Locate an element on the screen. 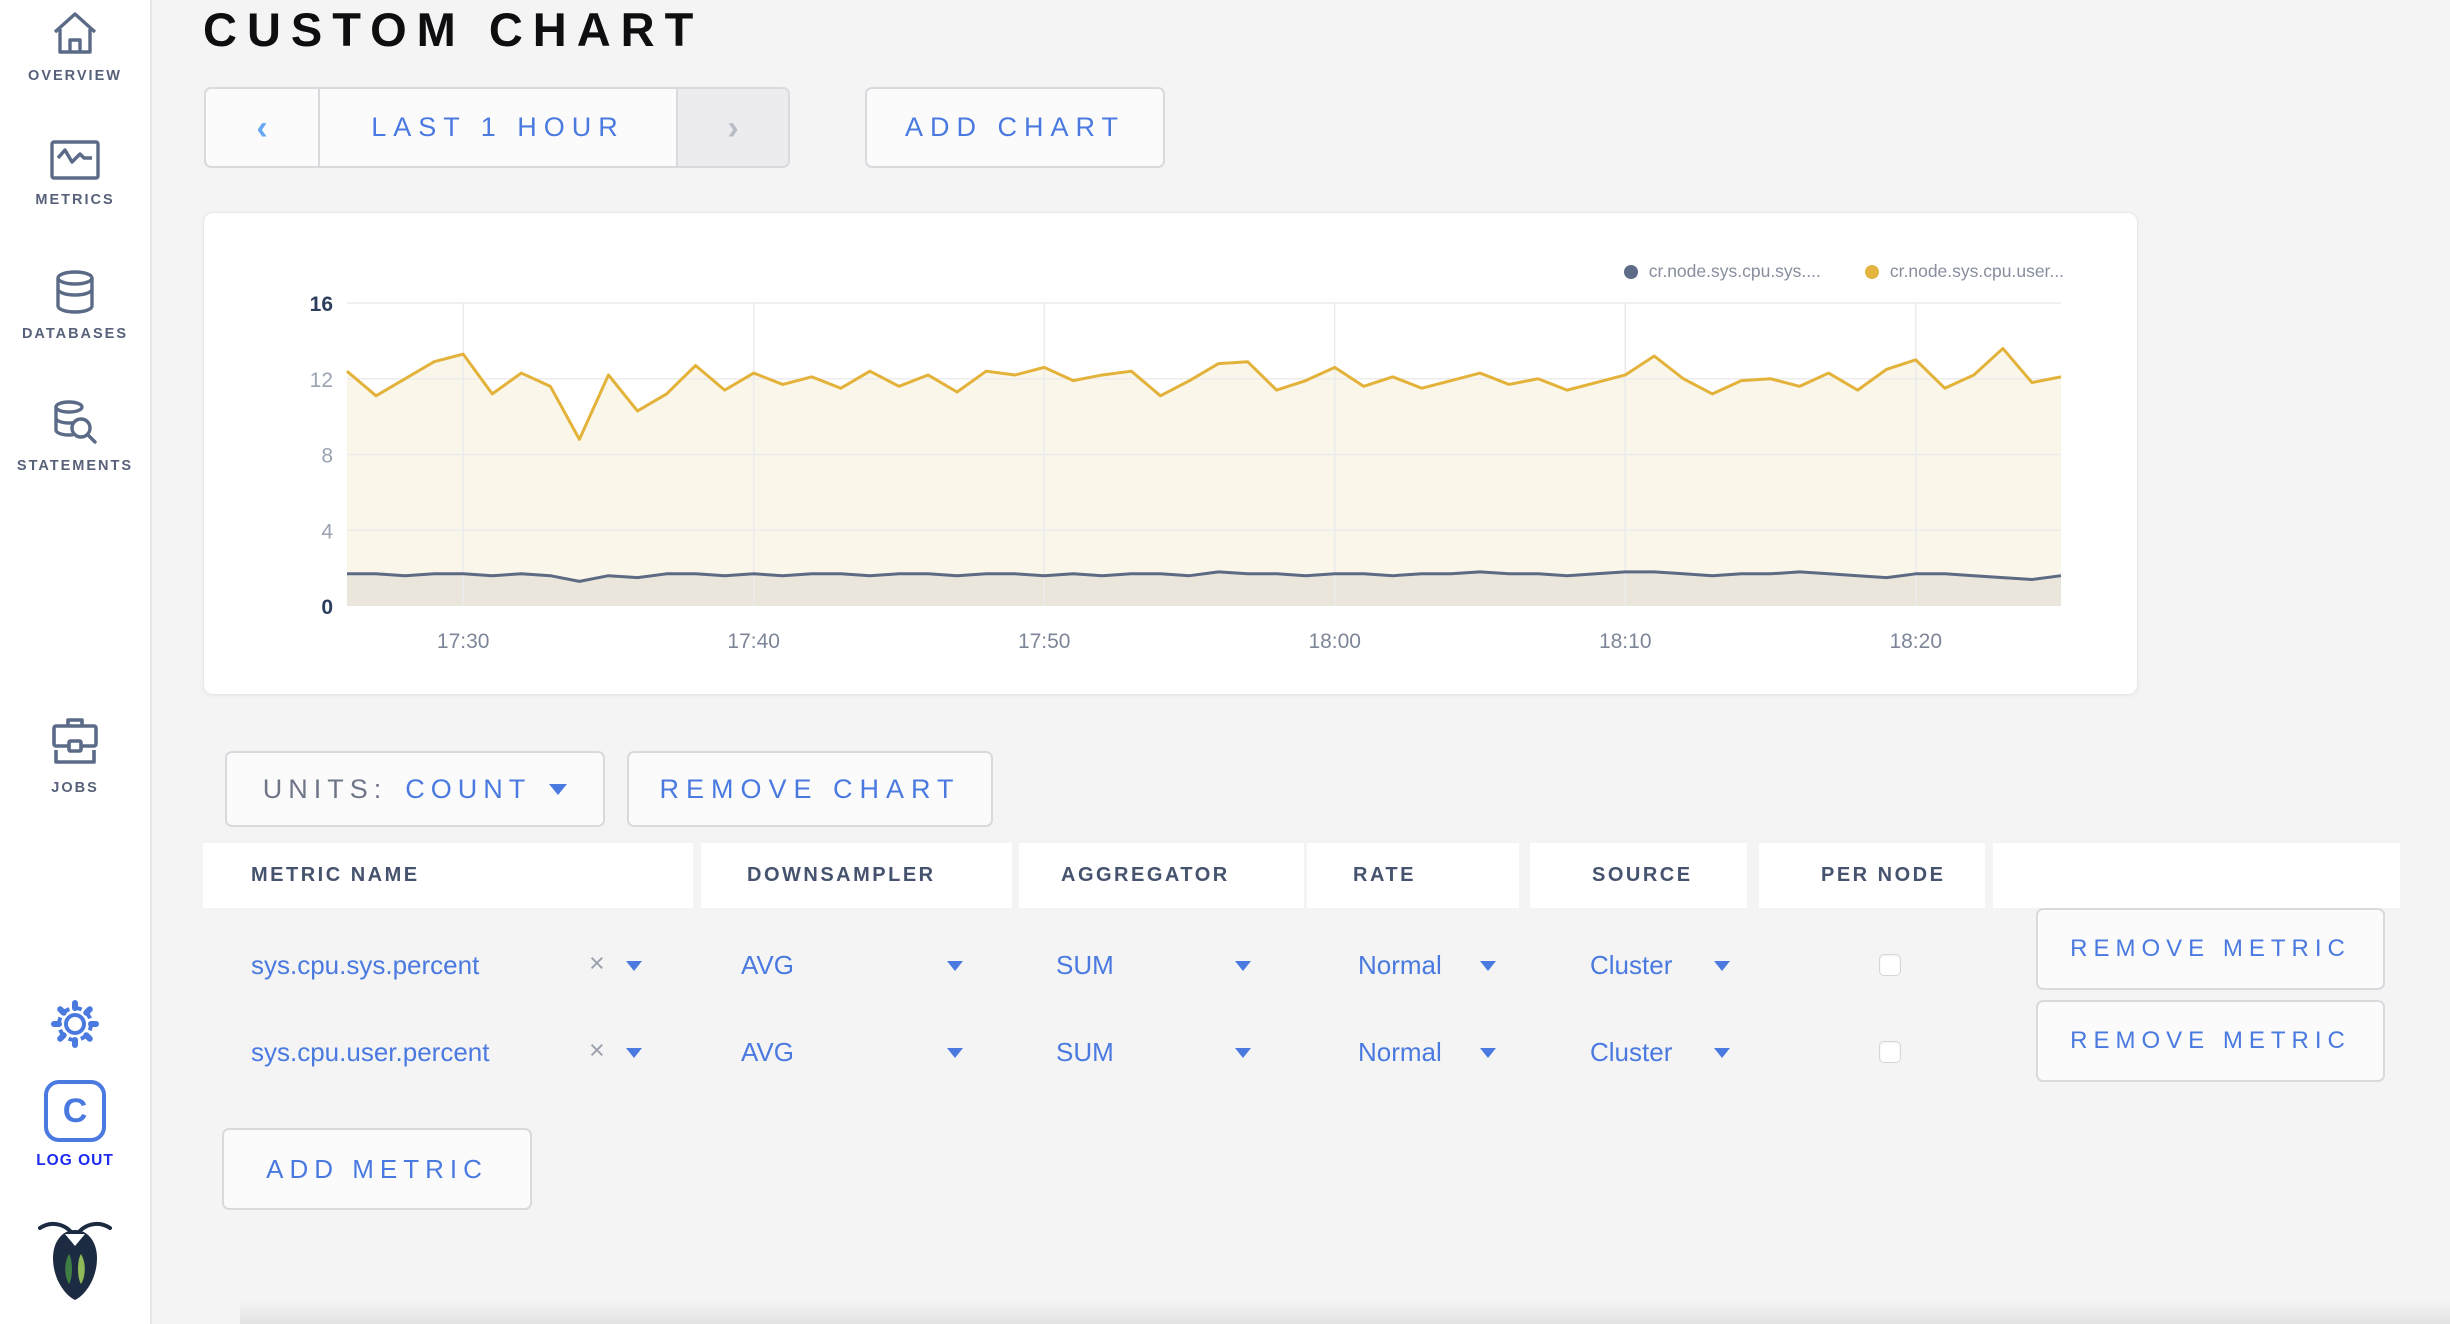 This screenshot has height=1324, width=2450. time-range-dropdown: LAST 1 HOUR is located at coordinates (498, 127).